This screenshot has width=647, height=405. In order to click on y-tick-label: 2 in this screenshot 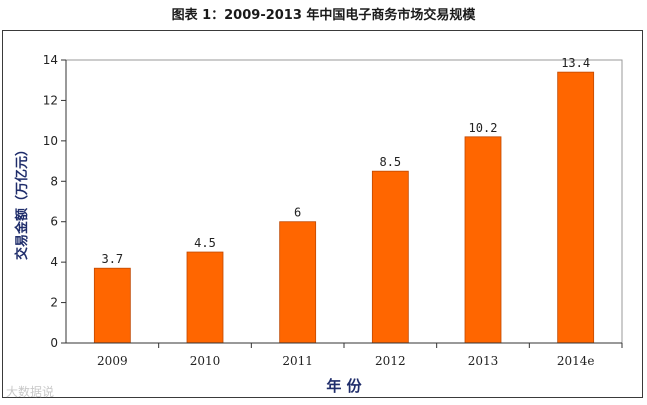, I will do `click(54, 303)`.